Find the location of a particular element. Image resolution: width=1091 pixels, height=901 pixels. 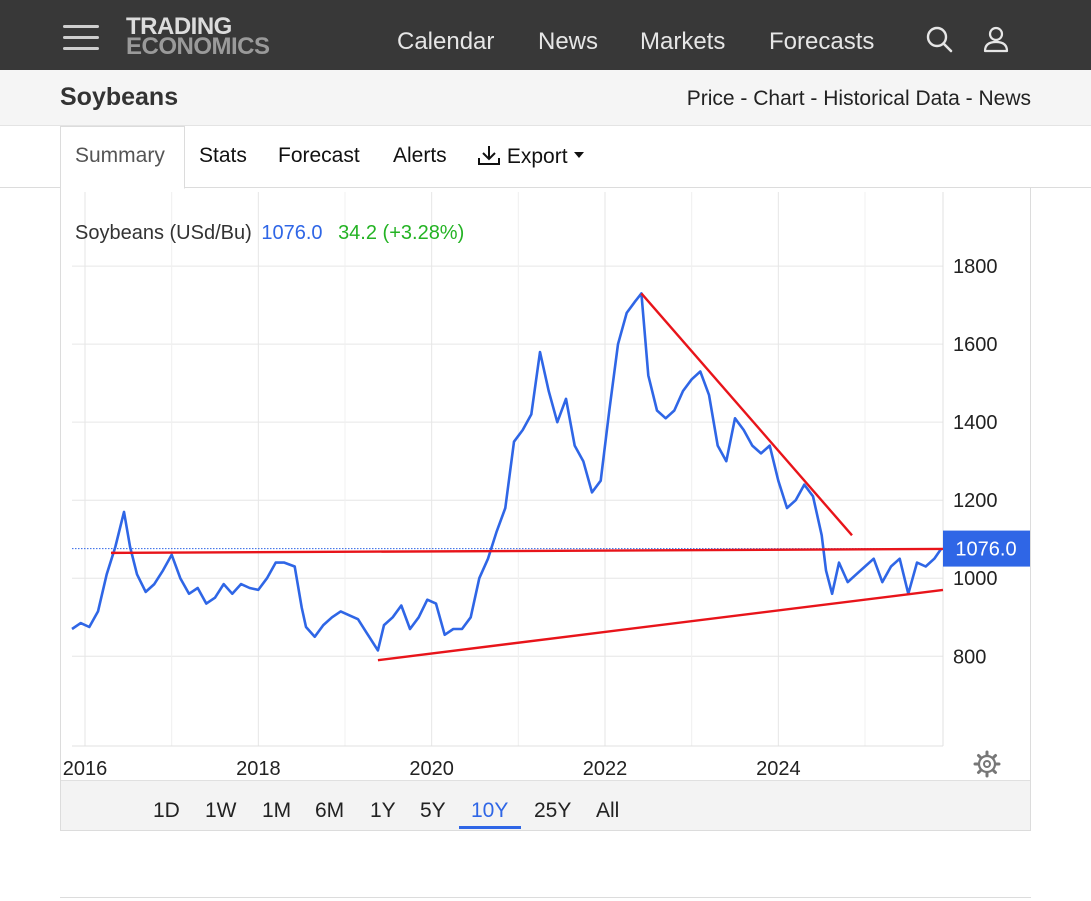

range-selector-bar is located at coordinates (545, 805).